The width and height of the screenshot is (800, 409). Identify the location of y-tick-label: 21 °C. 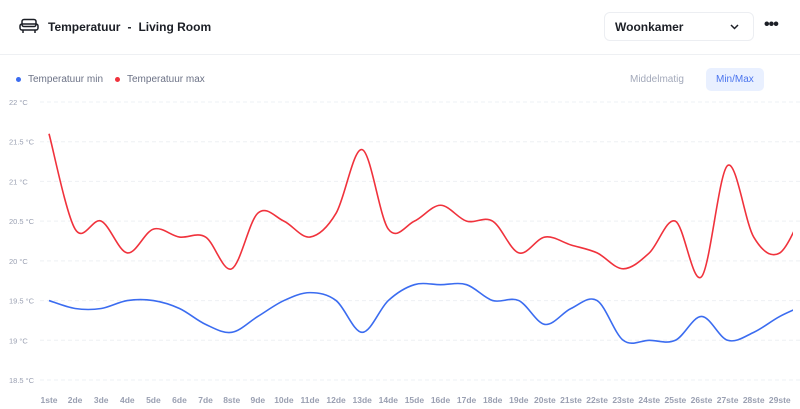
(18, 181).